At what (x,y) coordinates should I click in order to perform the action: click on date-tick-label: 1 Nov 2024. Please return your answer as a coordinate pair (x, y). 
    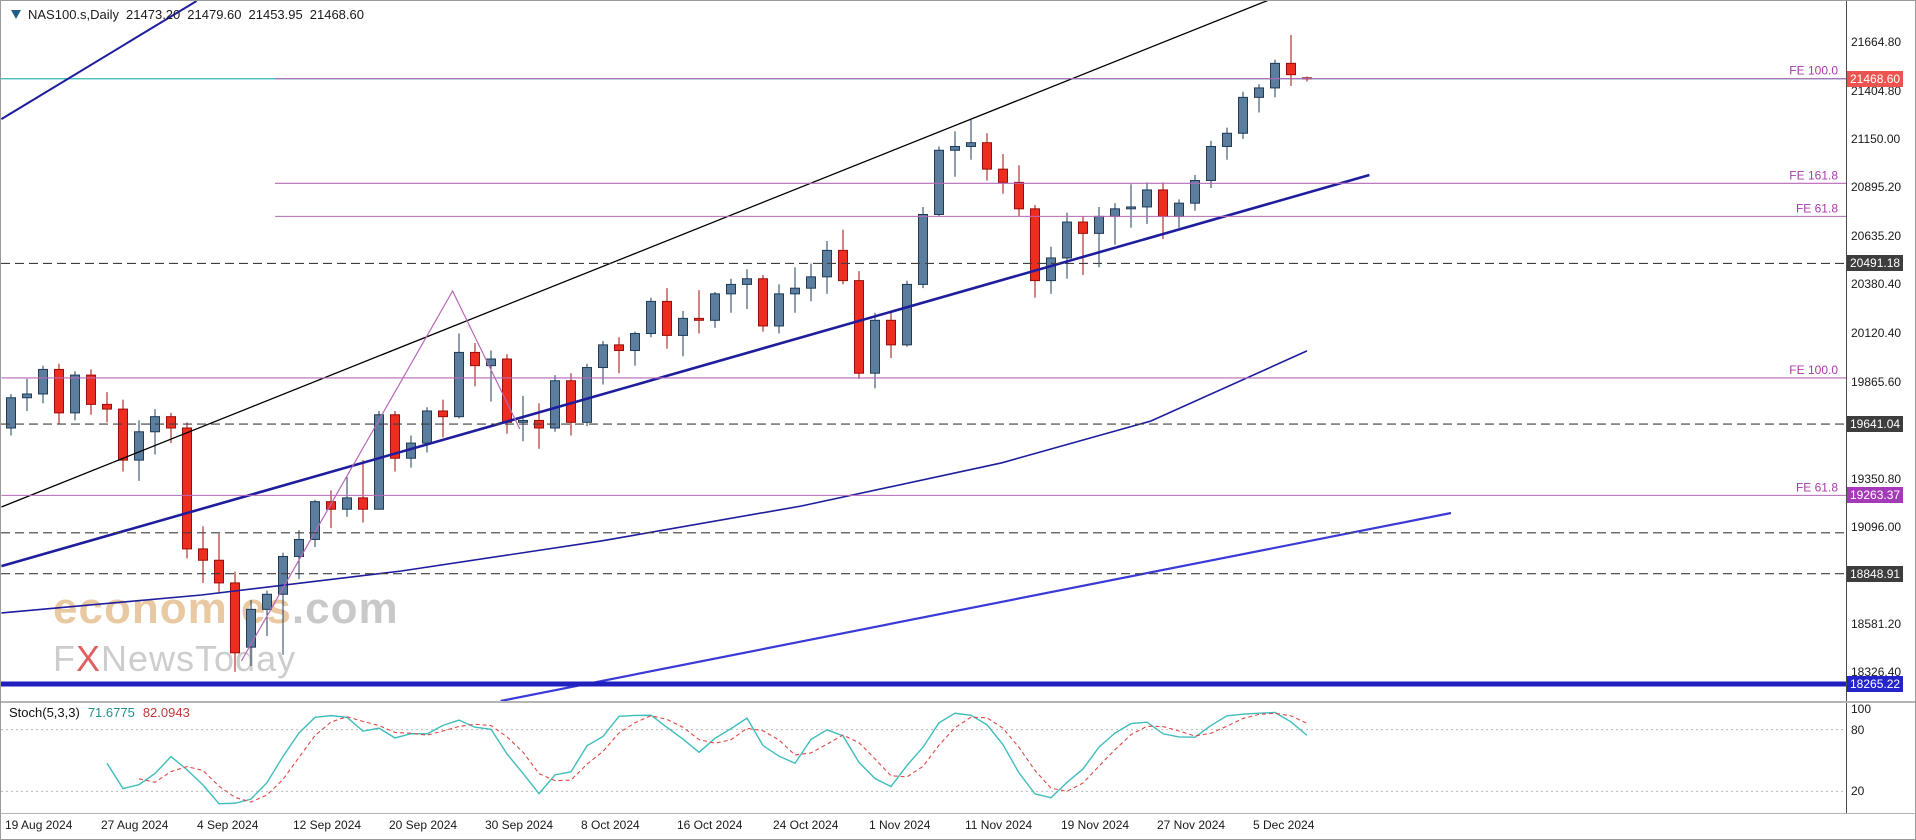
    Looking at the image, I should click on (900, 825).